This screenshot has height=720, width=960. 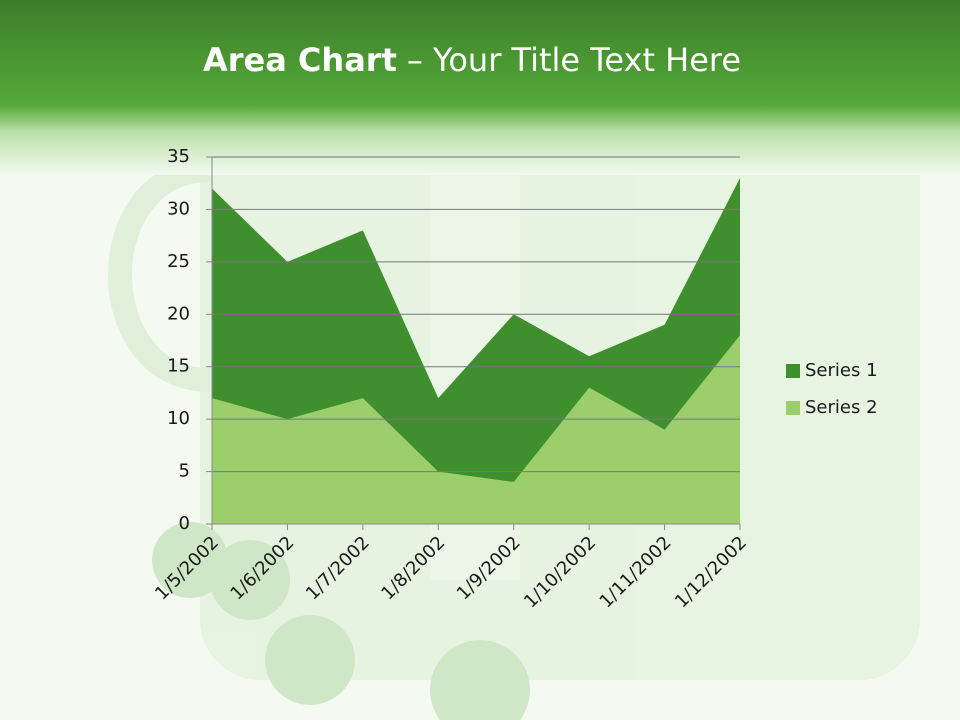 What do you see at coordinates (300, 60) in the screenshot?
I see `title-bold: Area Chart` at bounding box center [300, 60].